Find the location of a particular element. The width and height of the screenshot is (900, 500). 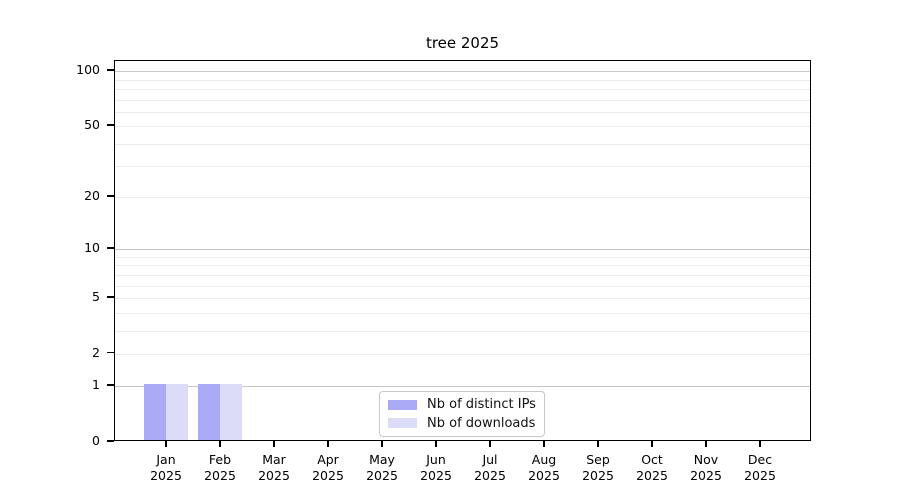

x-tick-mark-jun is located at coordinates (436, 444).